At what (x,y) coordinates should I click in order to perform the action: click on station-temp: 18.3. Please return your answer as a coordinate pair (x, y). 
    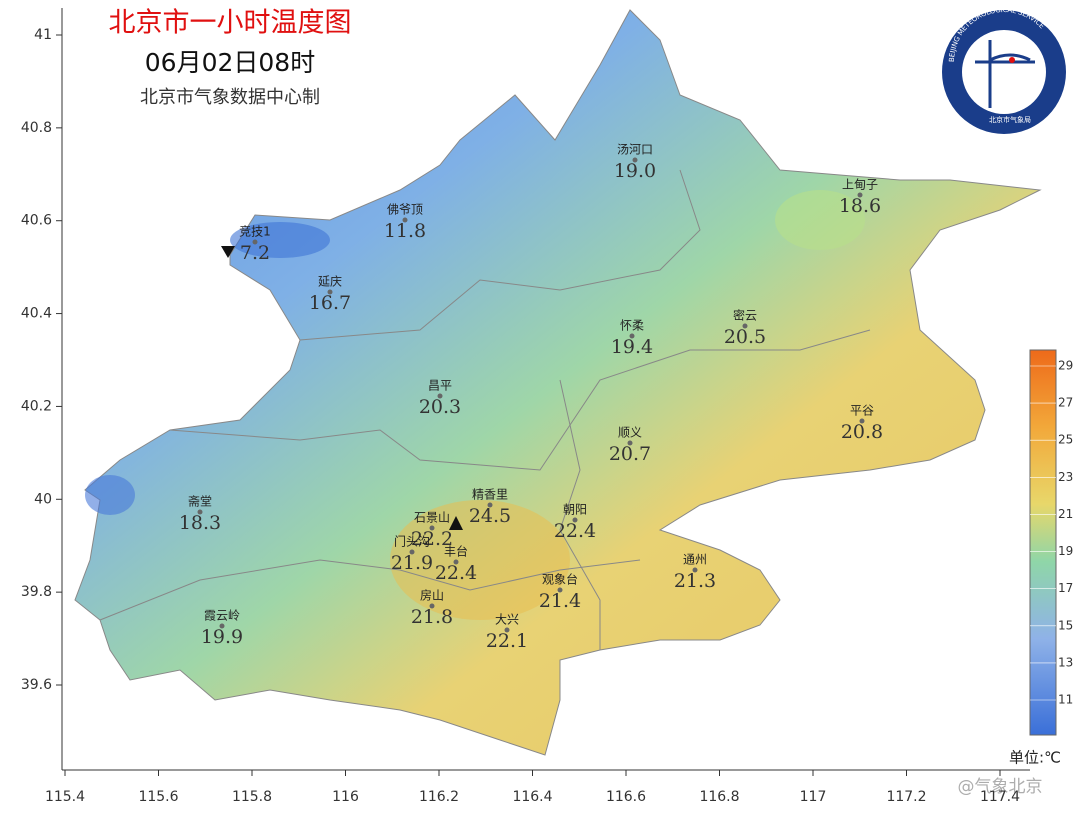
    Looking at the image, I should click on (200, 523).